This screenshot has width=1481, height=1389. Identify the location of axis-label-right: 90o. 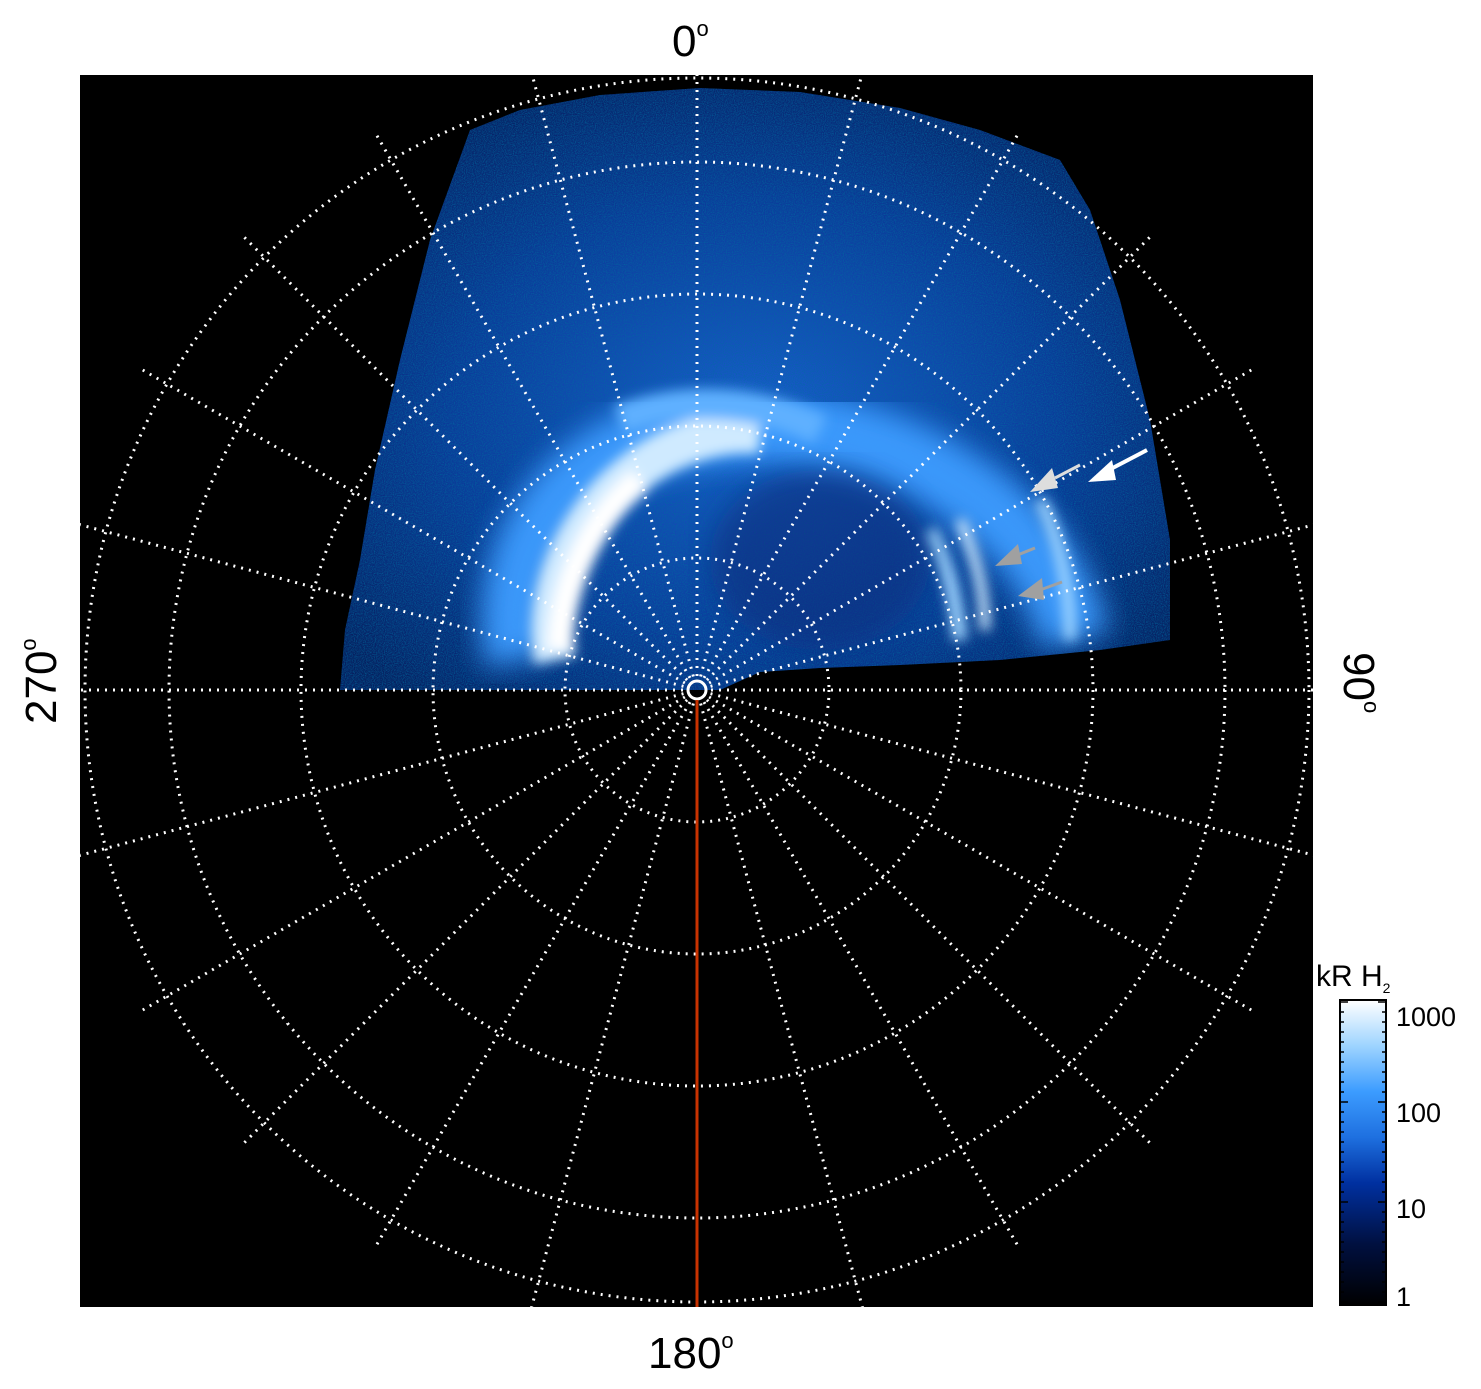
(1359, 683).